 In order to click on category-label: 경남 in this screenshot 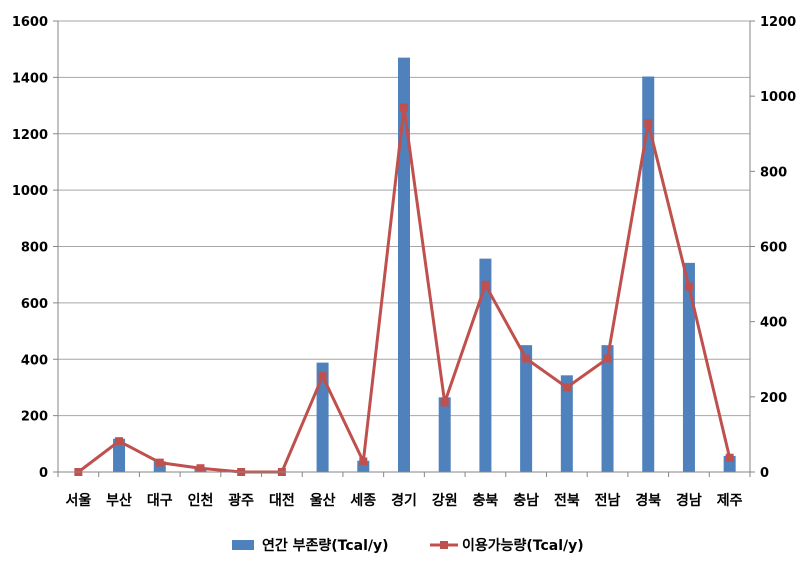, I will do `click(689, 500)`.